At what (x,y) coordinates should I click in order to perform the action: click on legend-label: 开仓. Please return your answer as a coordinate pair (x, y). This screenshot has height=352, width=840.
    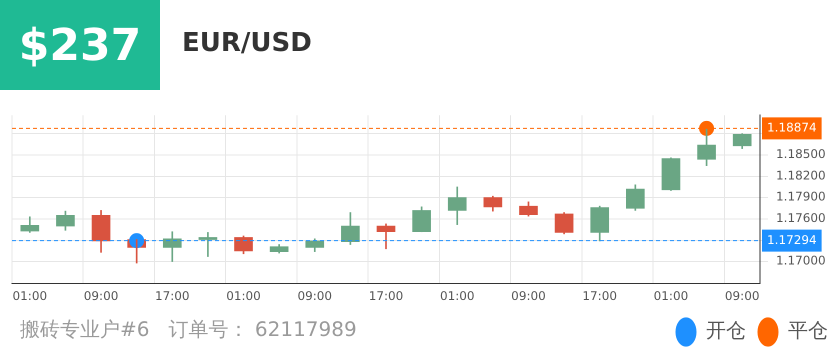
    Looking at the image, I should click on (726, 330).